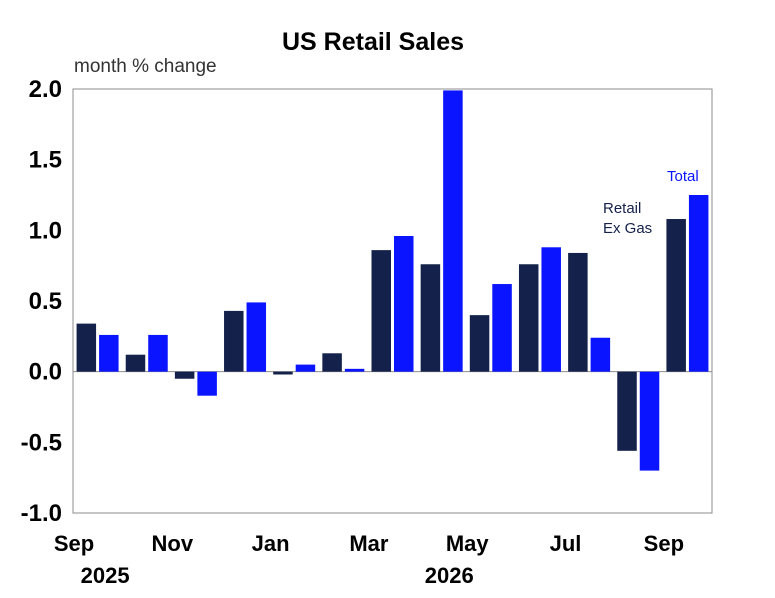 This screenshot has height=598, width=775. Describe the element at coordinates (105, 575) in the screenshot. I see `year-label: 2025` at that location.